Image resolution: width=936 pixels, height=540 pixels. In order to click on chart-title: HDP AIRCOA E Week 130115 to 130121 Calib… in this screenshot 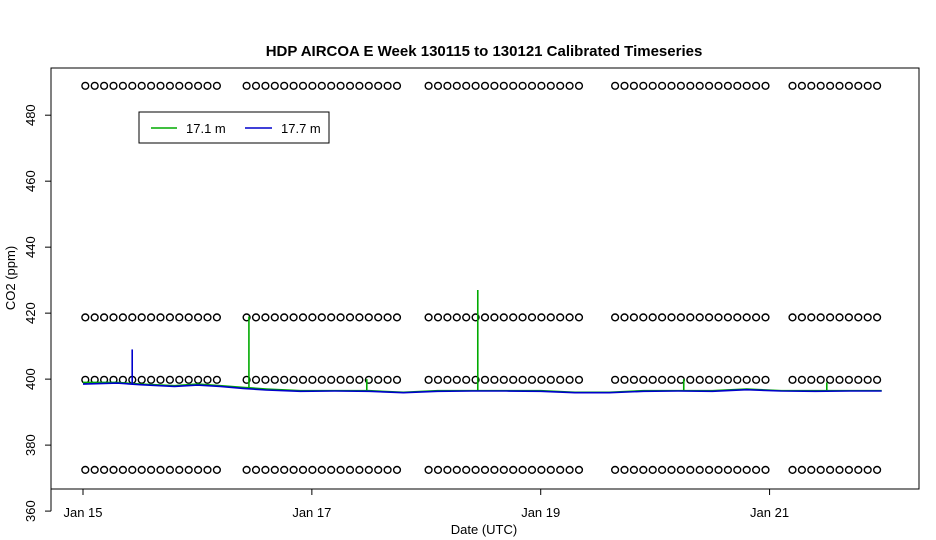, I will do `click(484, 51)`.